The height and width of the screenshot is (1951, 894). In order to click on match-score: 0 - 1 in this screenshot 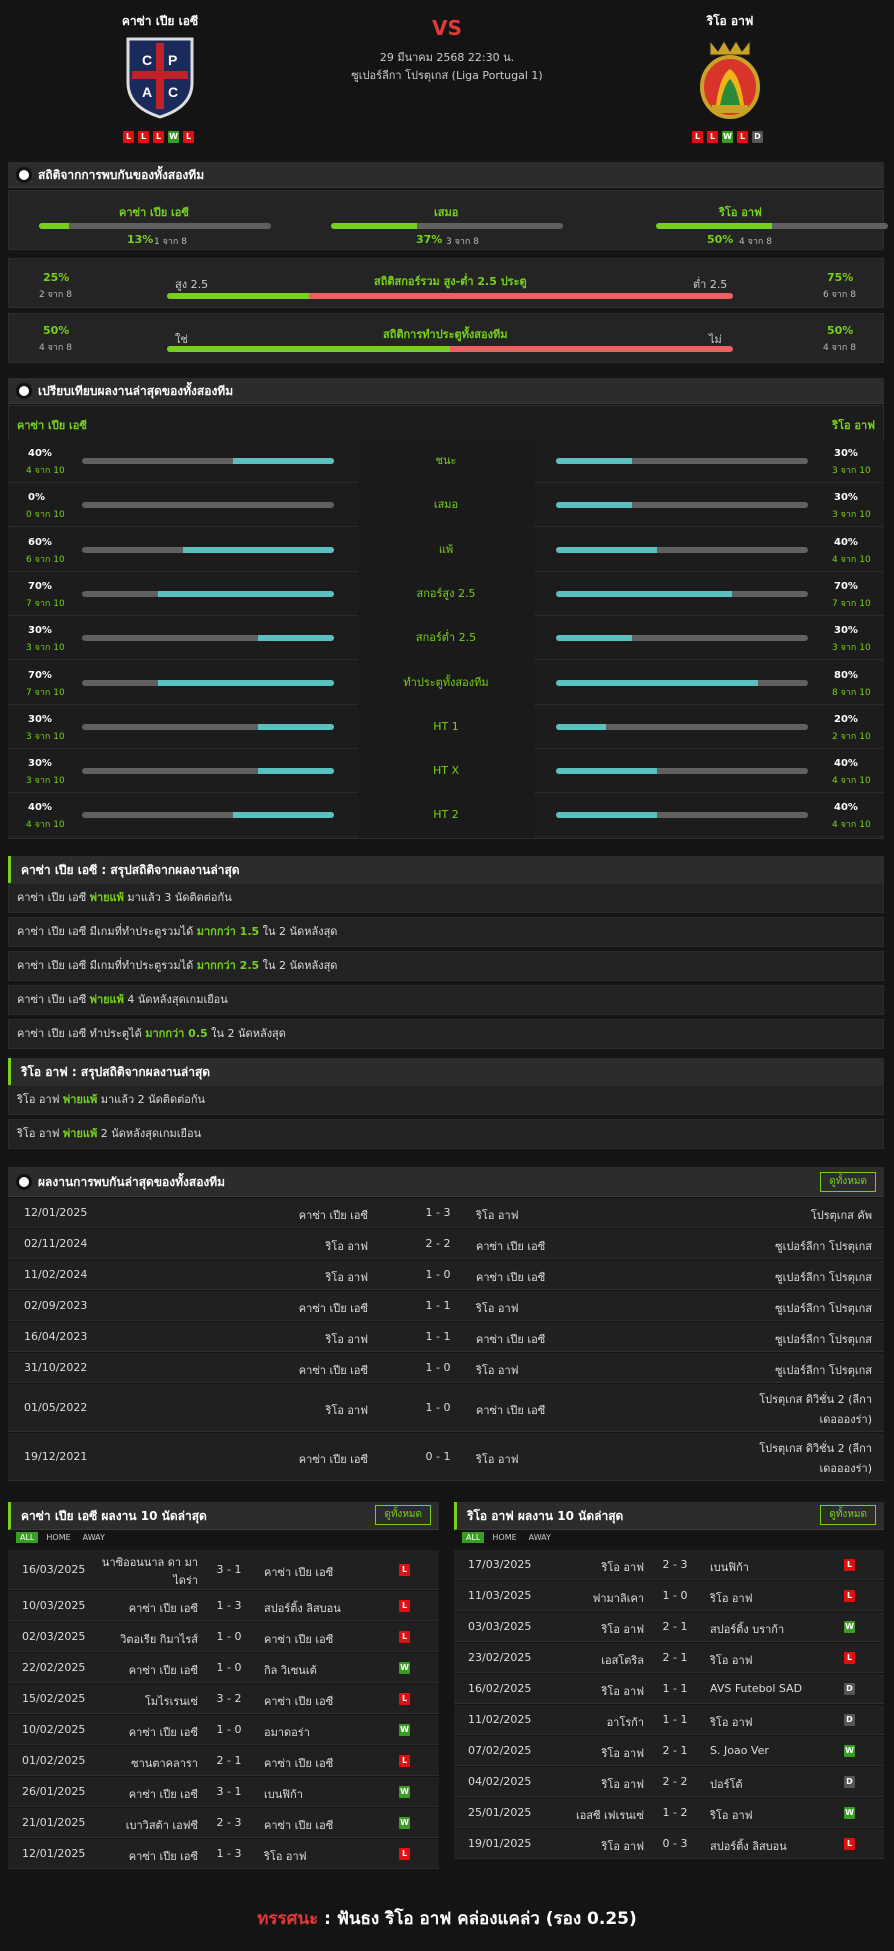, I will do `click(438, 1456)`.